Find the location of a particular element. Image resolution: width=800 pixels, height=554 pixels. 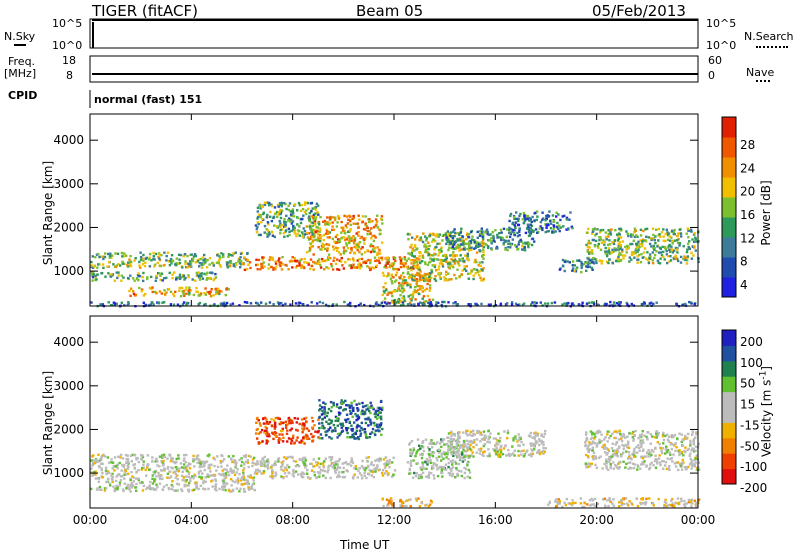

date-title: 05/Feb/2013 is located at coordinates (639, 11).